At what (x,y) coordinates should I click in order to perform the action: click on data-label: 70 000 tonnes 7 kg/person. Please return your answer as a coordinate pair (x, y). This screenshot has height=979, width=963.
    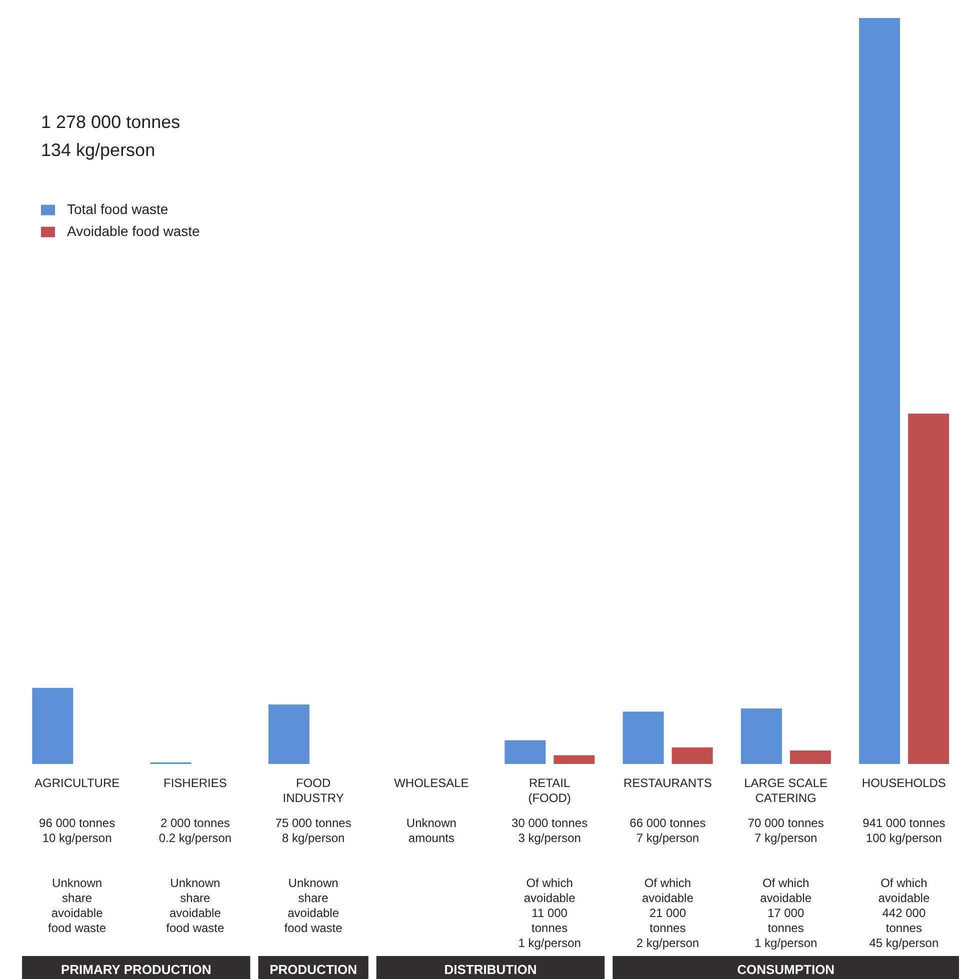
    Looking at the image, I should click on (785, 831).